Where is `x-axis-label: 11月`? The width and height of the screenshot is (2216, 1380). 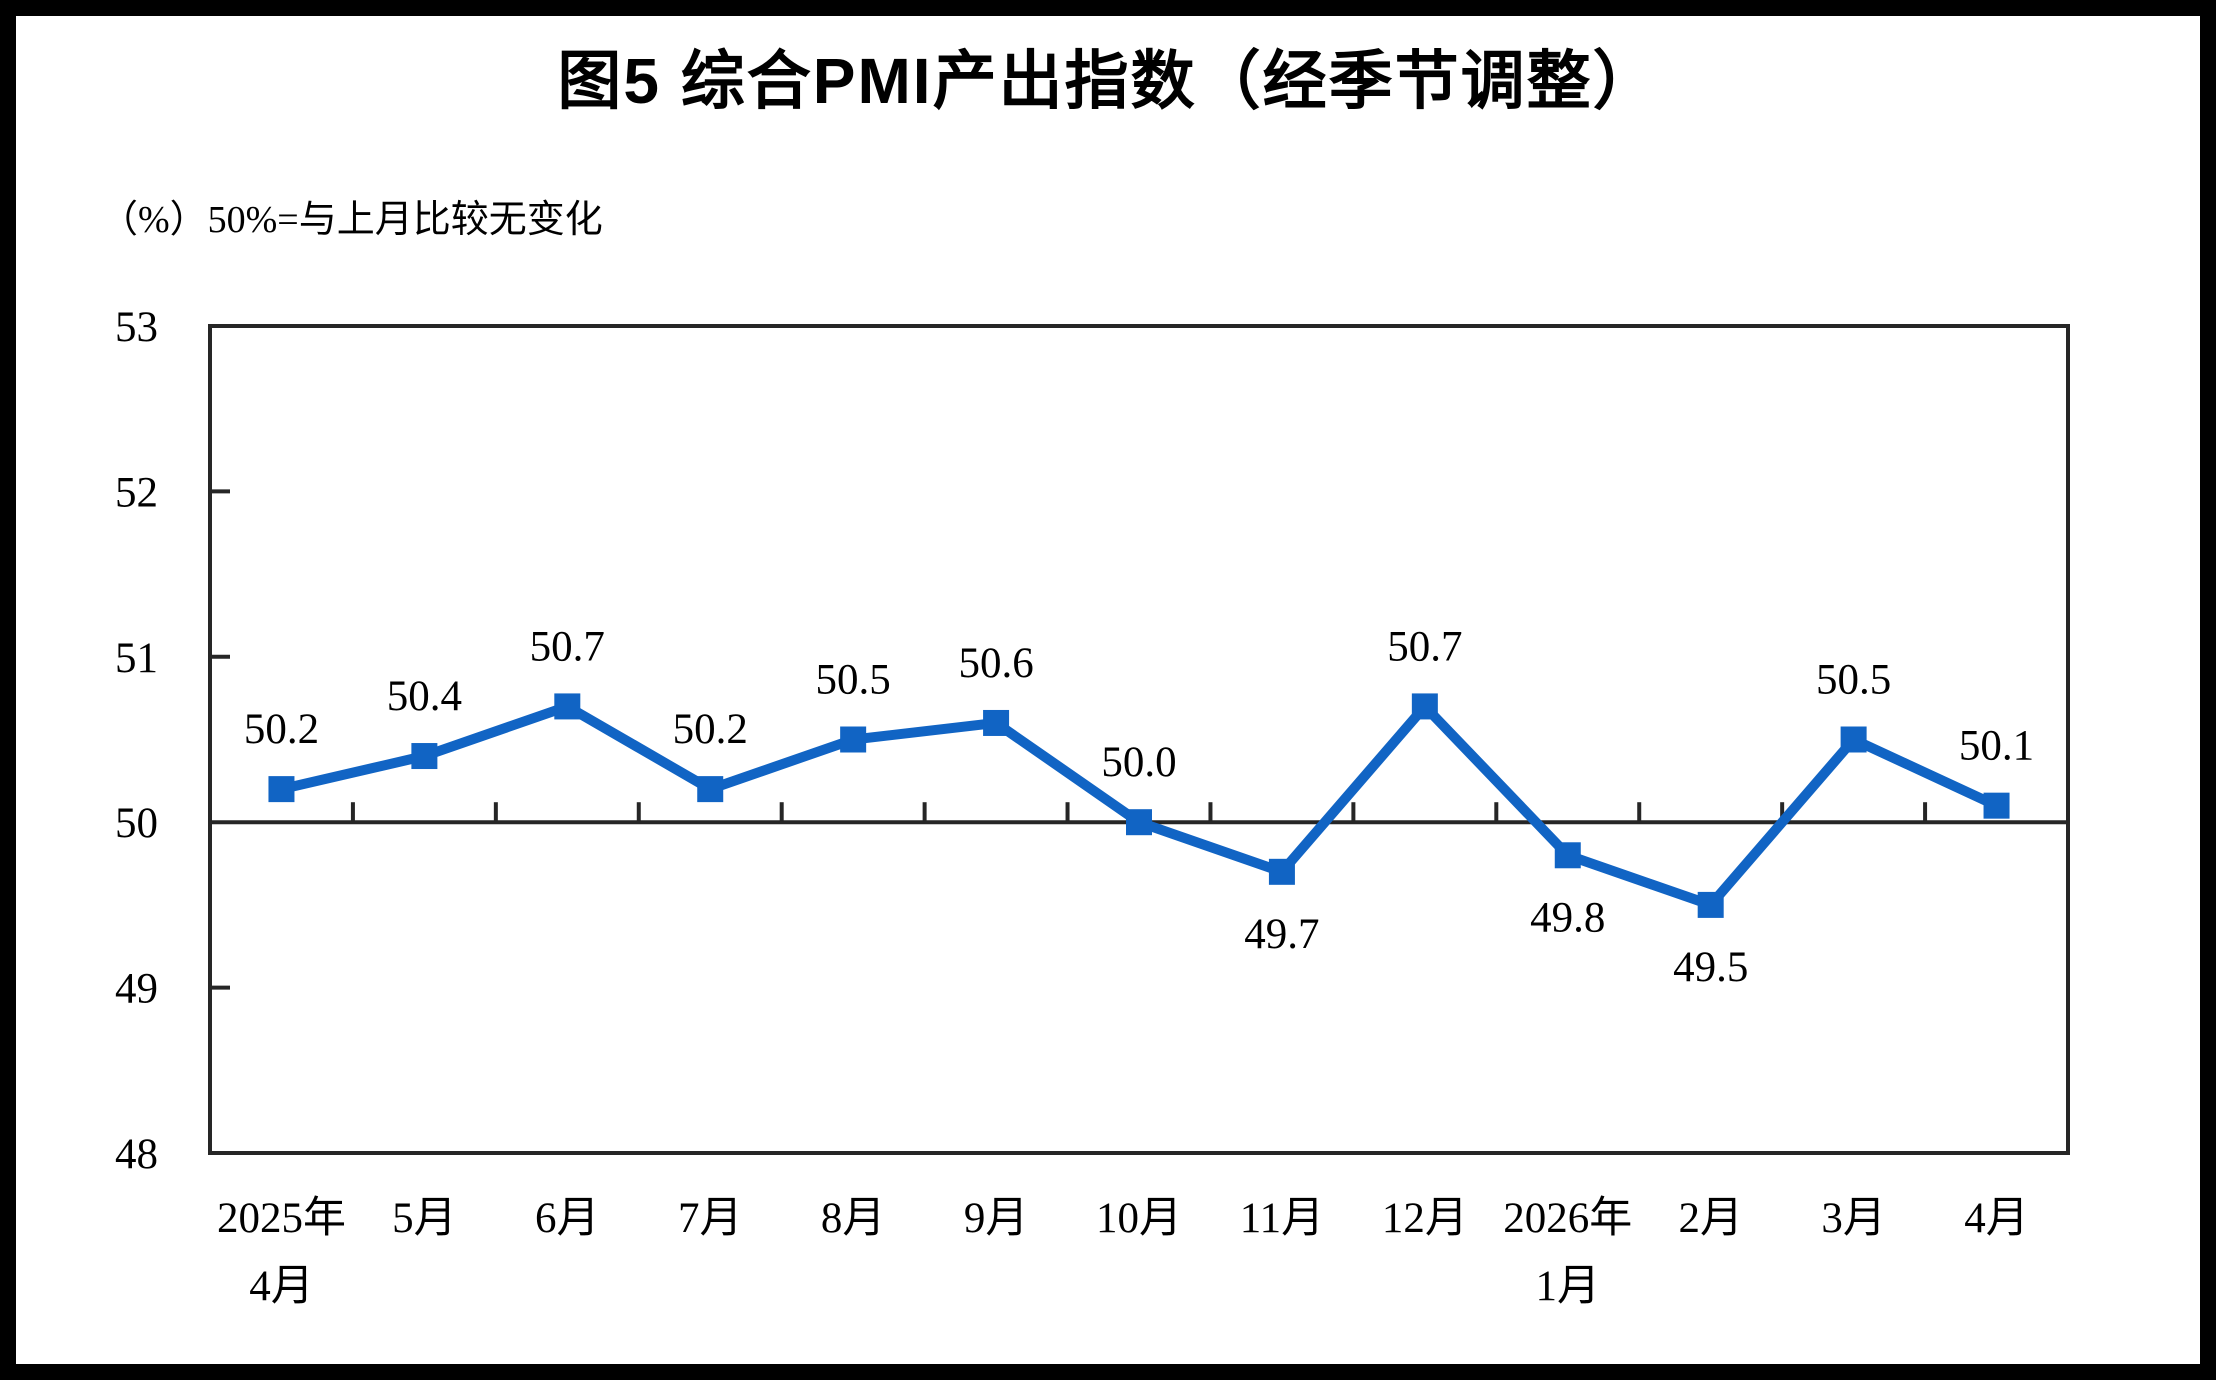 x-axis-label: 11月 is located at coordinates (1282, 1218).